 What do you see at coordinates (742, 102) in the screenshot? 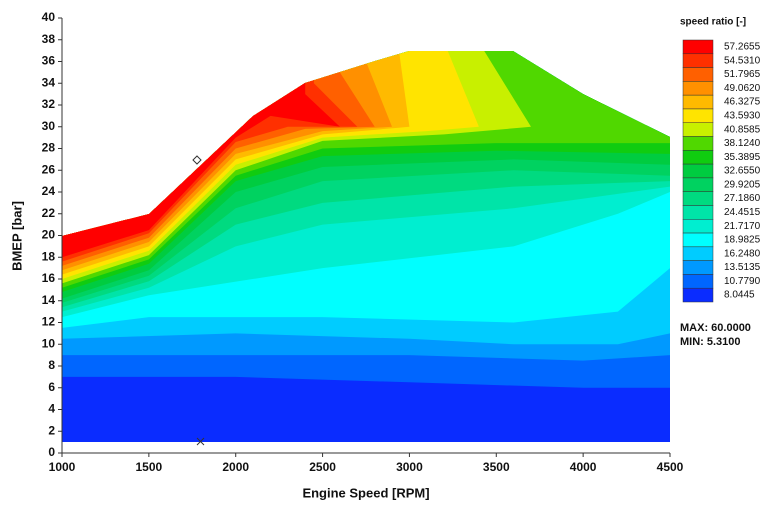
I see `colorbar-label: 46.3275` at bounding box center [742, 102].